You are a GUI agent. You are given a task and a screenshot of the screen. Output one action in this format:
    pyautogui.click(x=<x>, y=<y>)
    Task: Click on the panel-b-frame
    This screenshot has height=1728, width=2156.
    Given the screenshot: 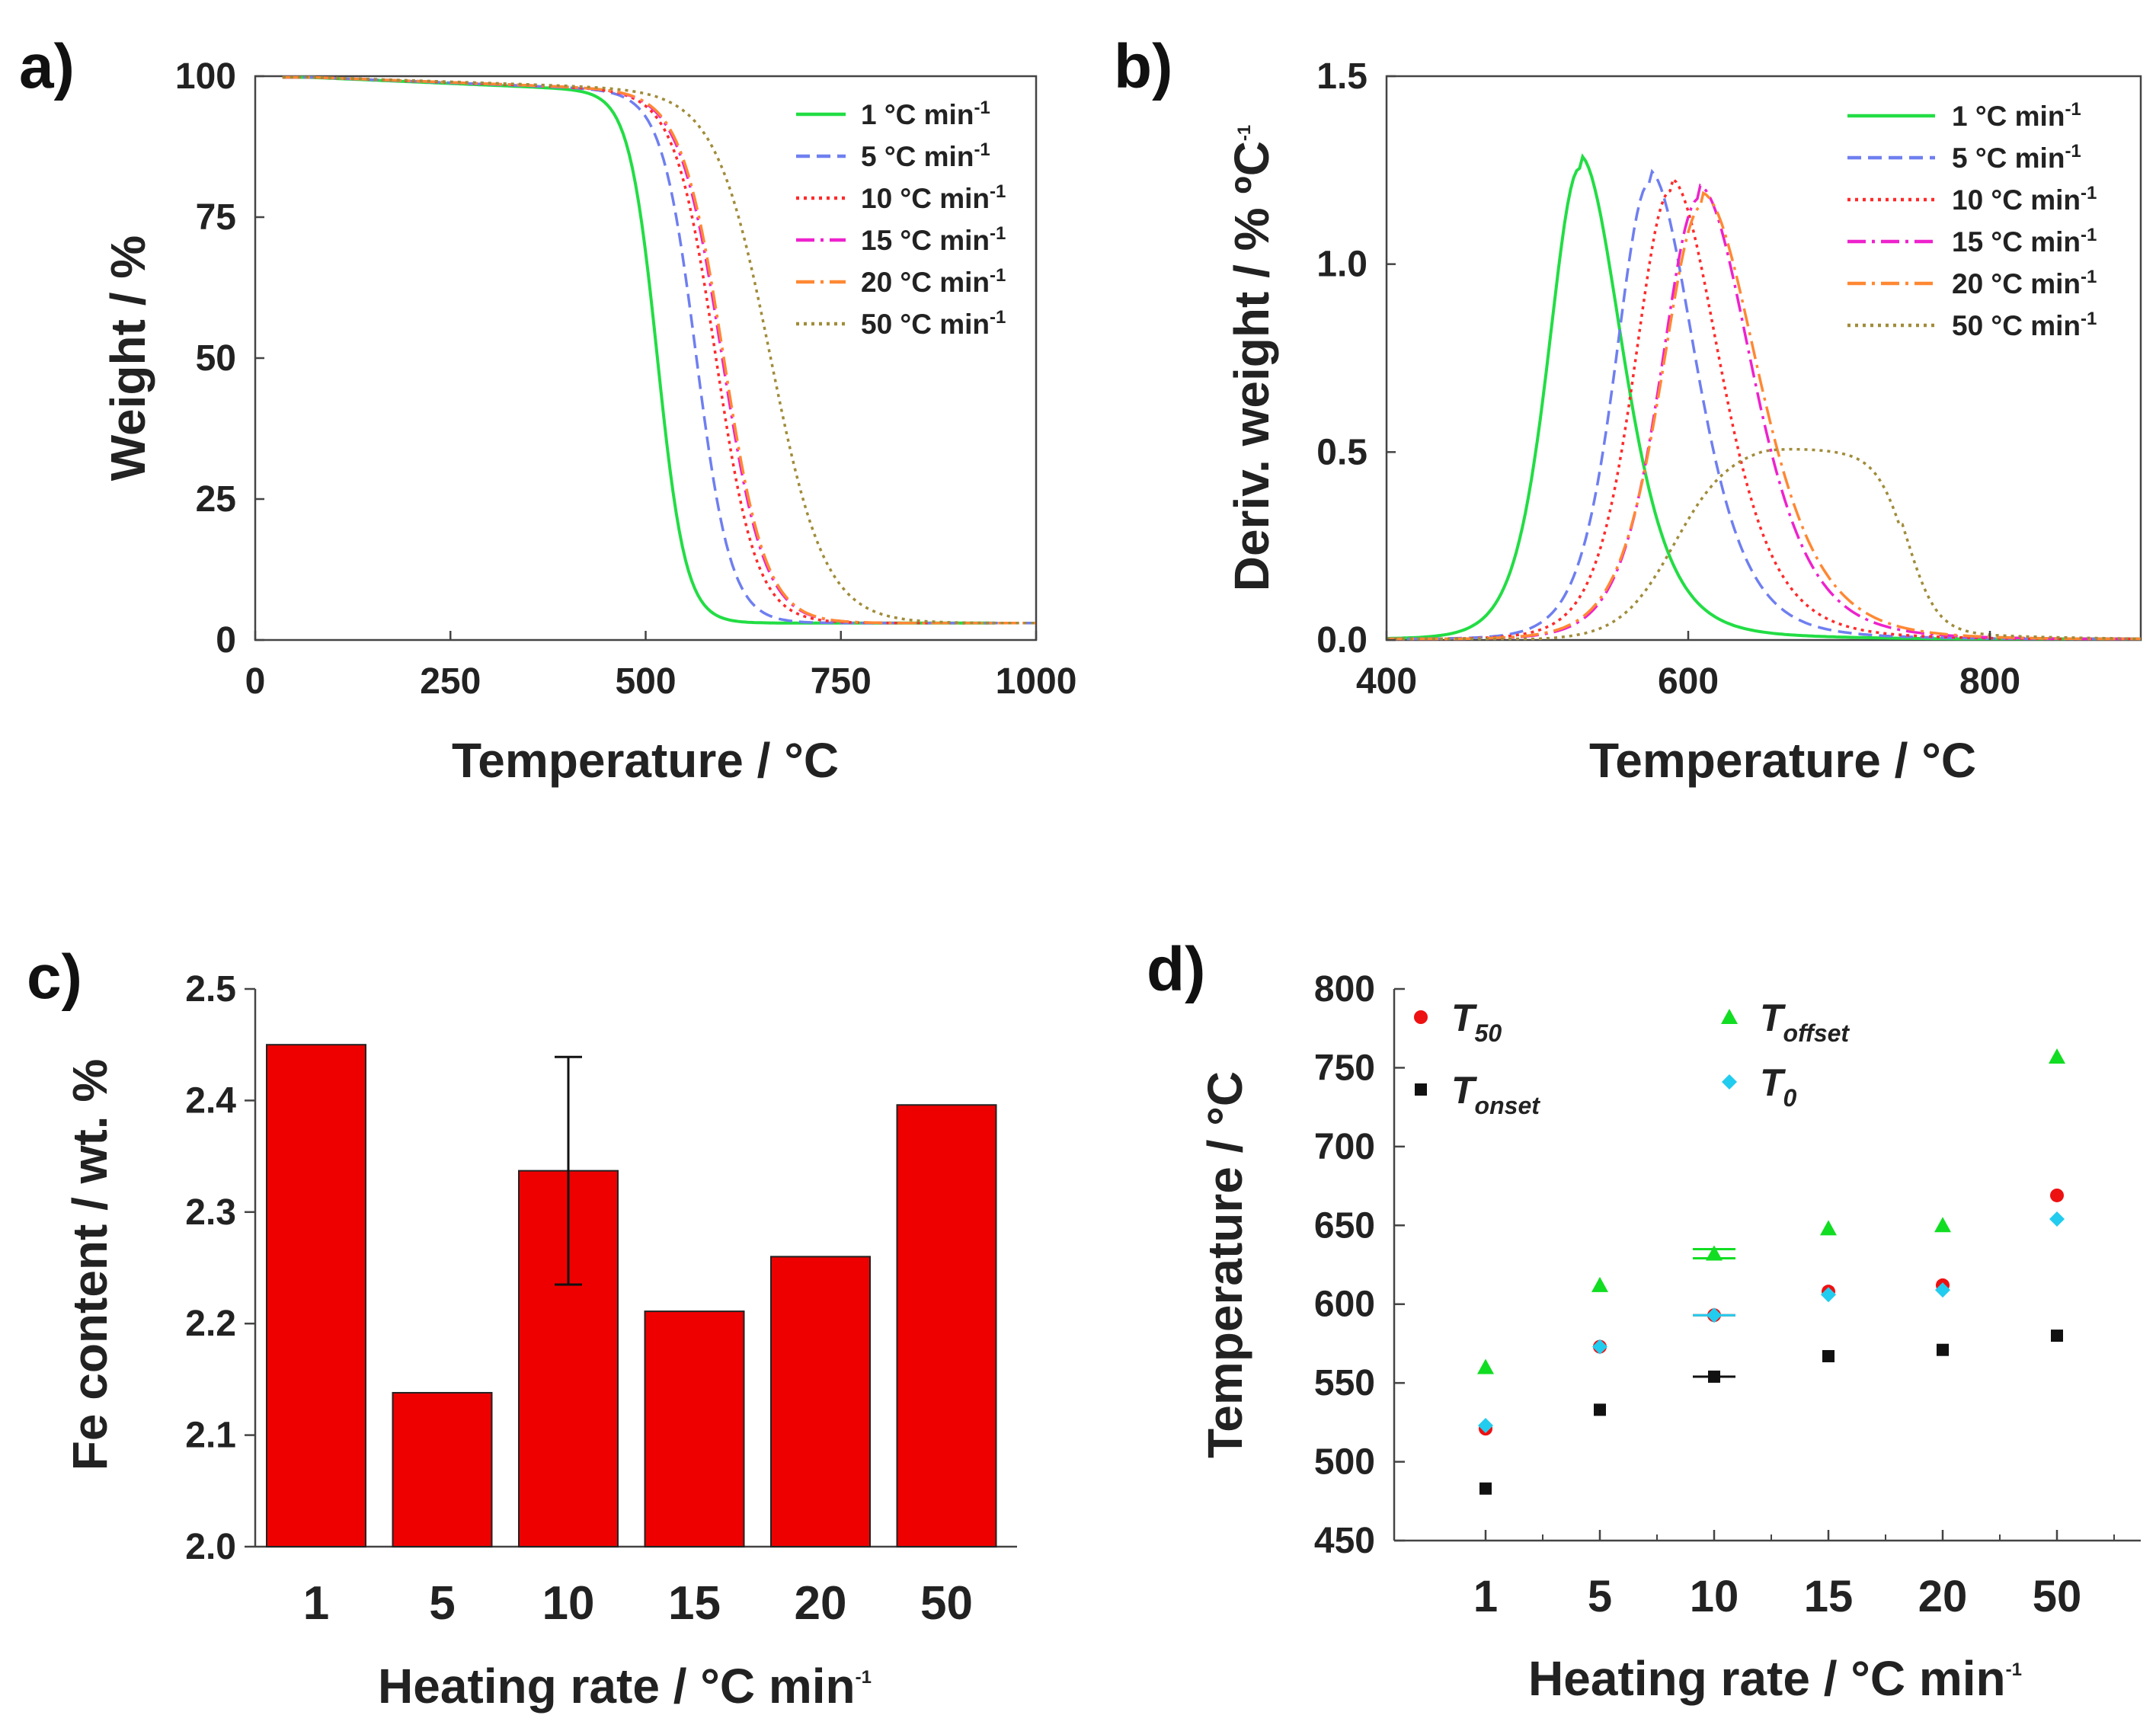 What is the action you would take?
    pyautogui.click(x=1763, y=358)
    